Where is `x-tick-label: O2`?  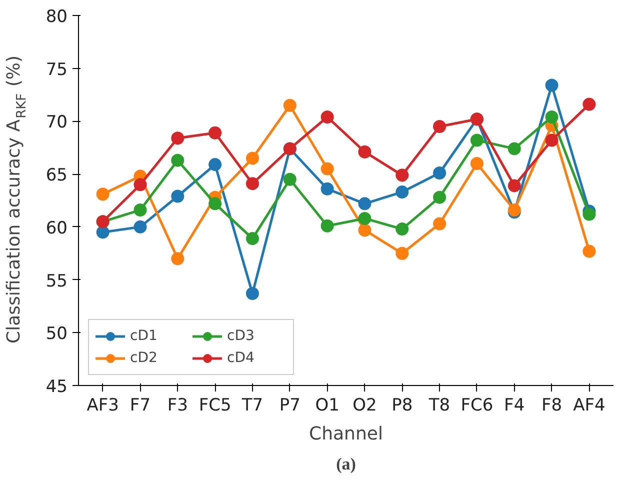
x-tick-label: O2 is located at coordinates (364, 406).